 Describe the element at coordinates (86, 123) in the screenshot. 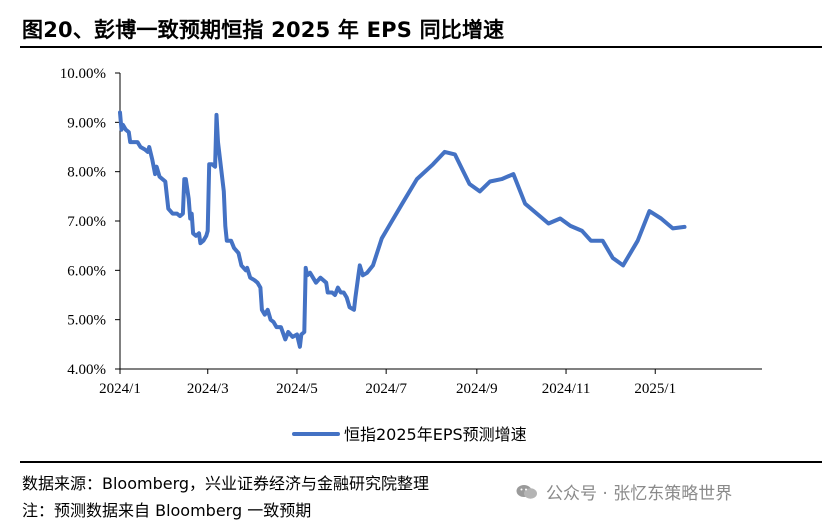

I see `y-tick-label: 9.00%` at that location.